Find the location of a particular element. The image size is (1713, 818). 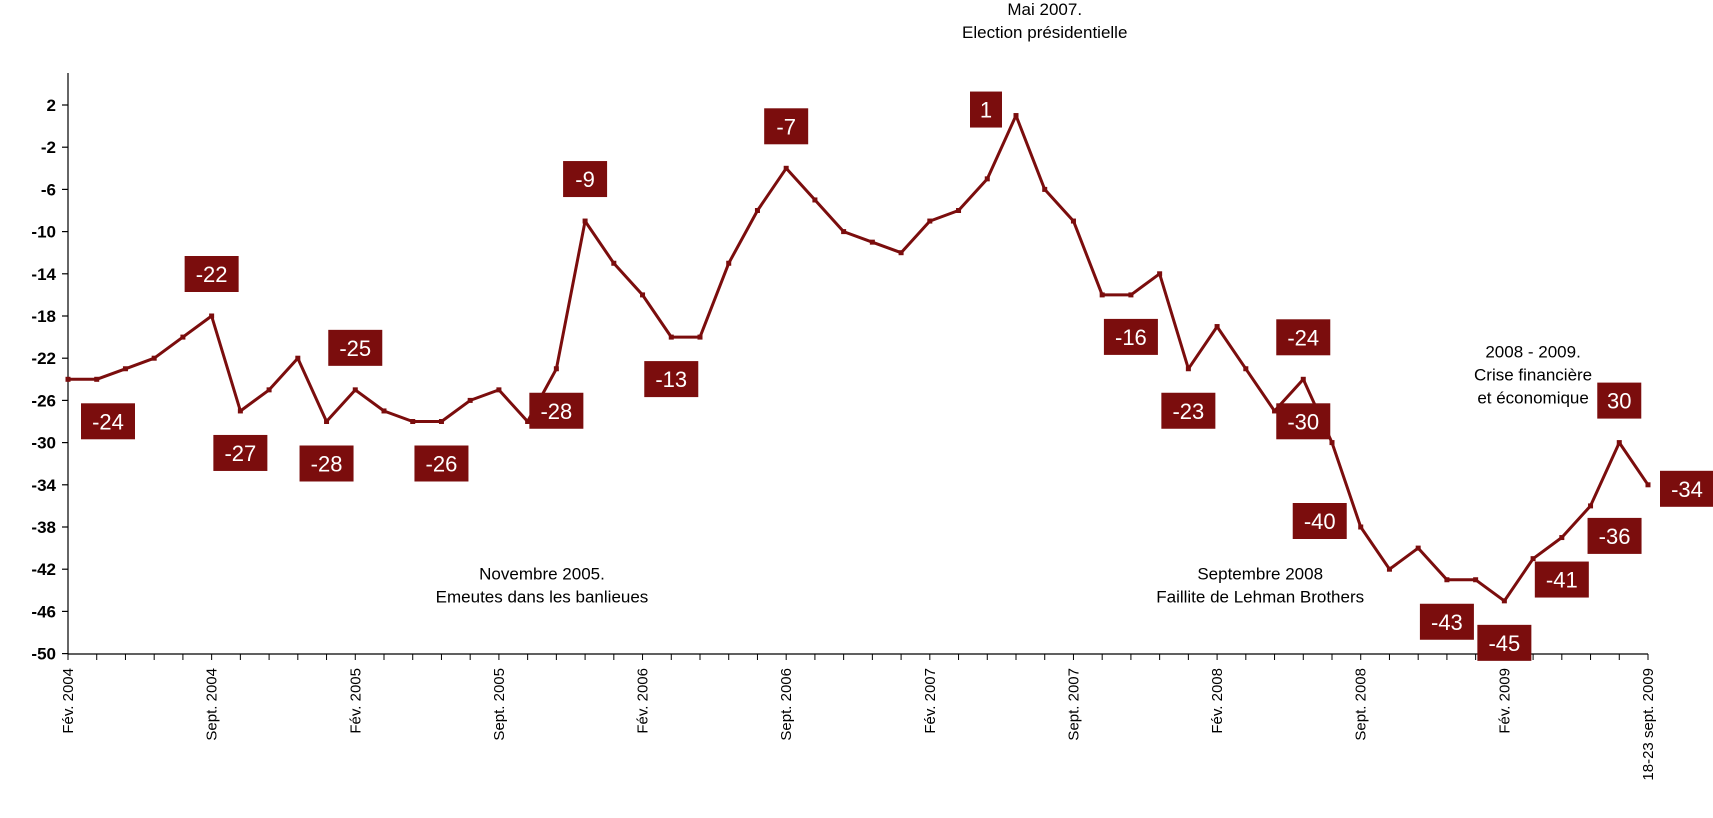

annotation-line: et économique is located at coordinates (1533, 397).